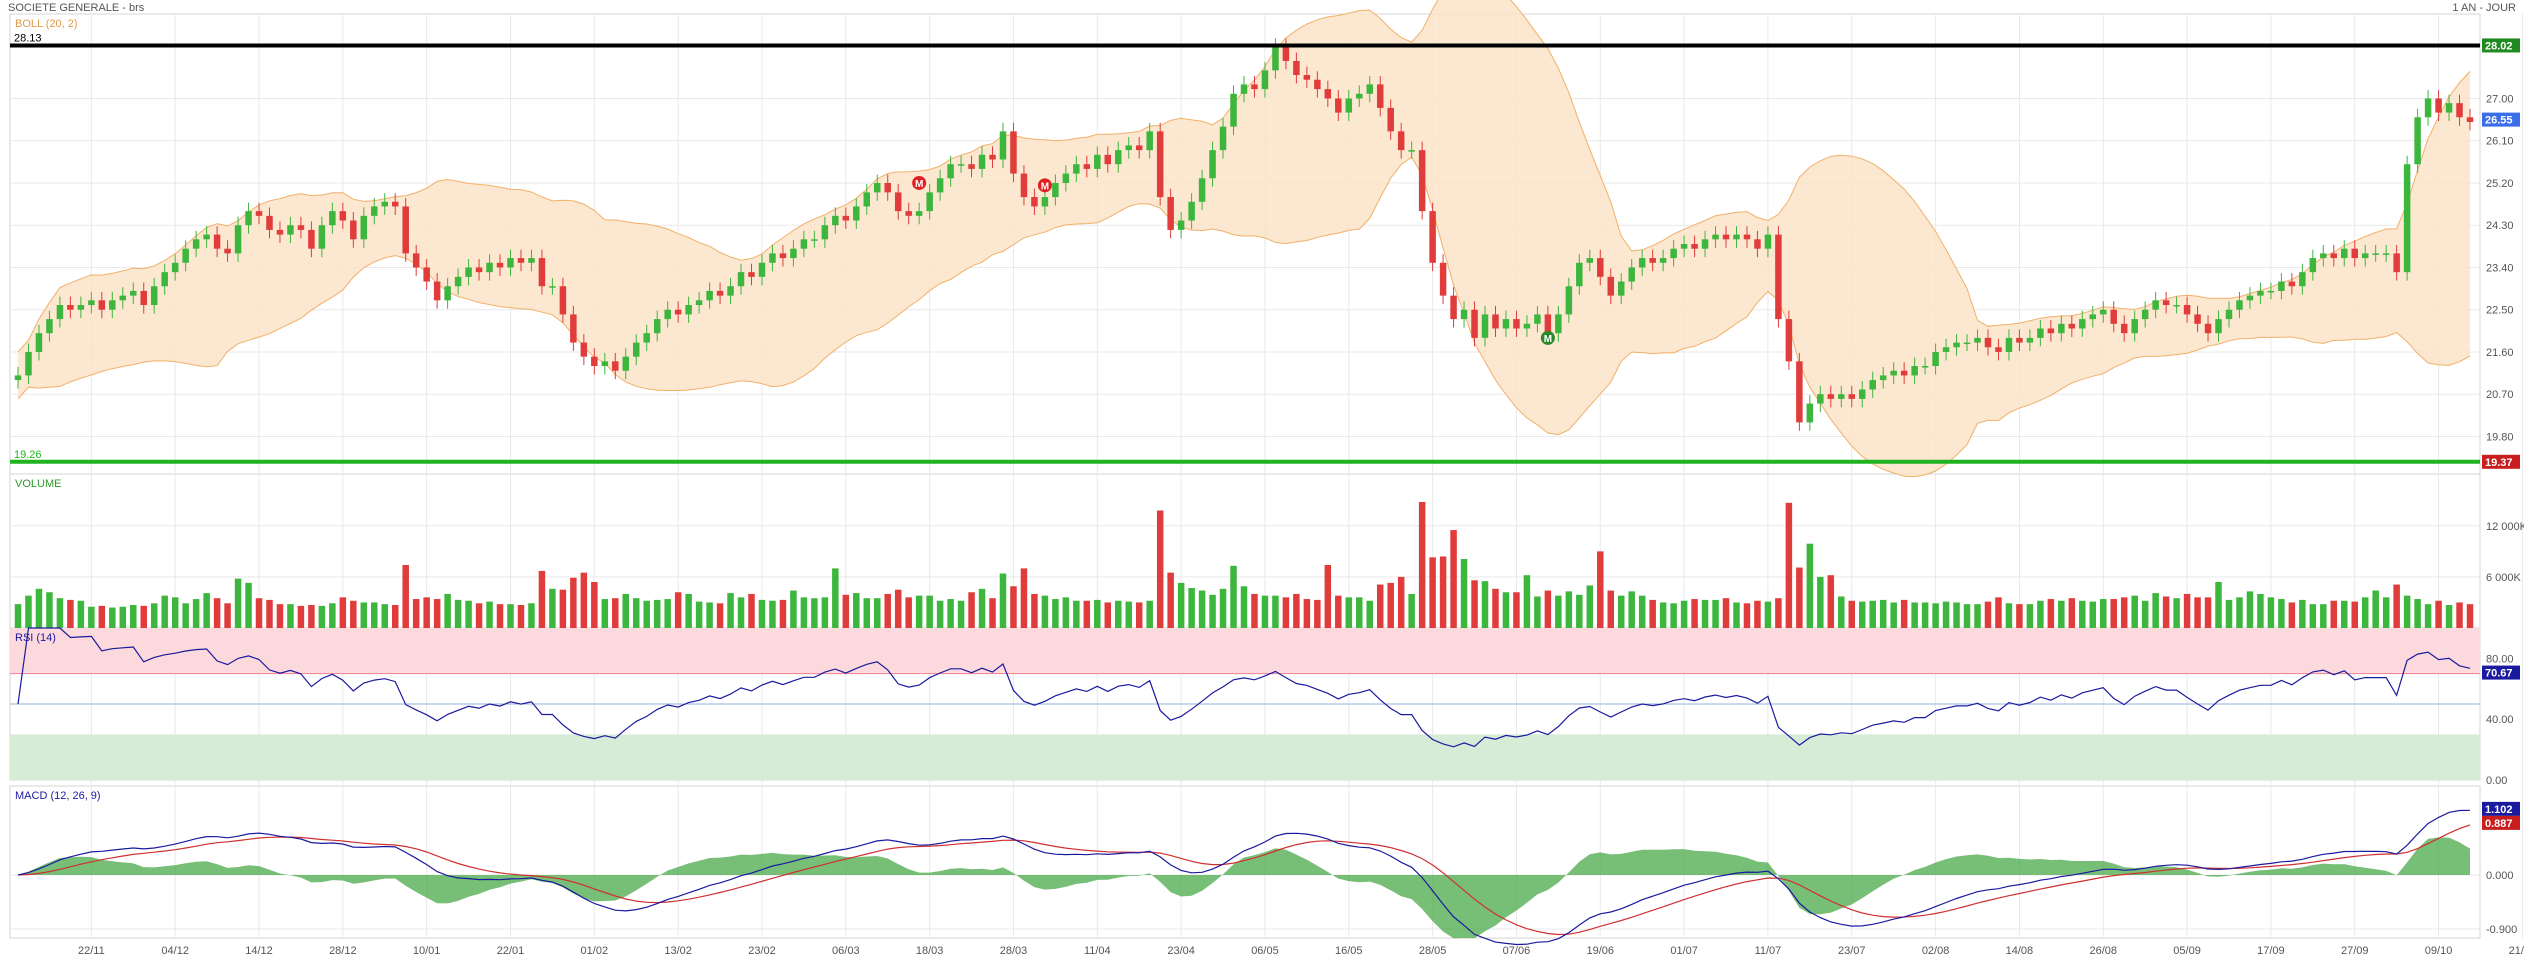 This screenshot has width=2524, height=960. I want to click on date-tick-label: 22/11, so click(91, 951).